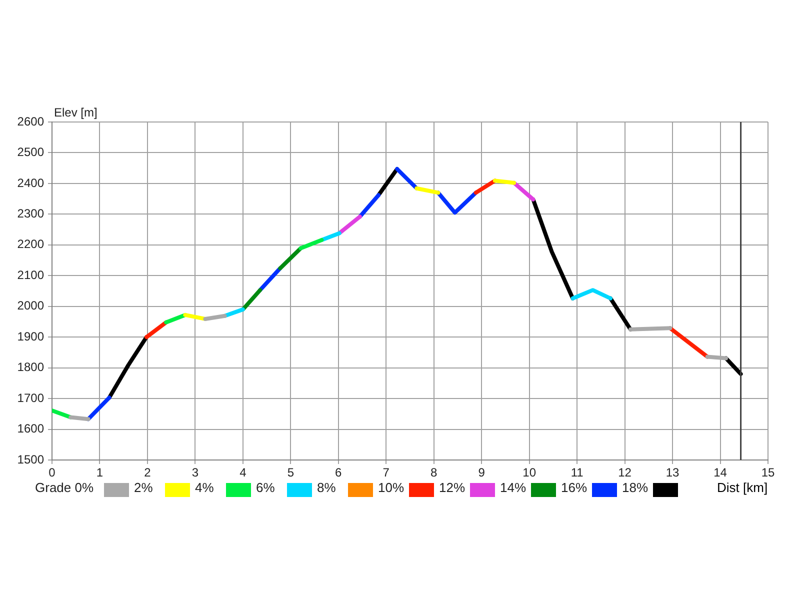 This screenshot has height=600, width=800. What do you see at coordinates (30, 152) in the screenshot?
I see `y-tick-label: 2500` at bounding box center [30, 152].